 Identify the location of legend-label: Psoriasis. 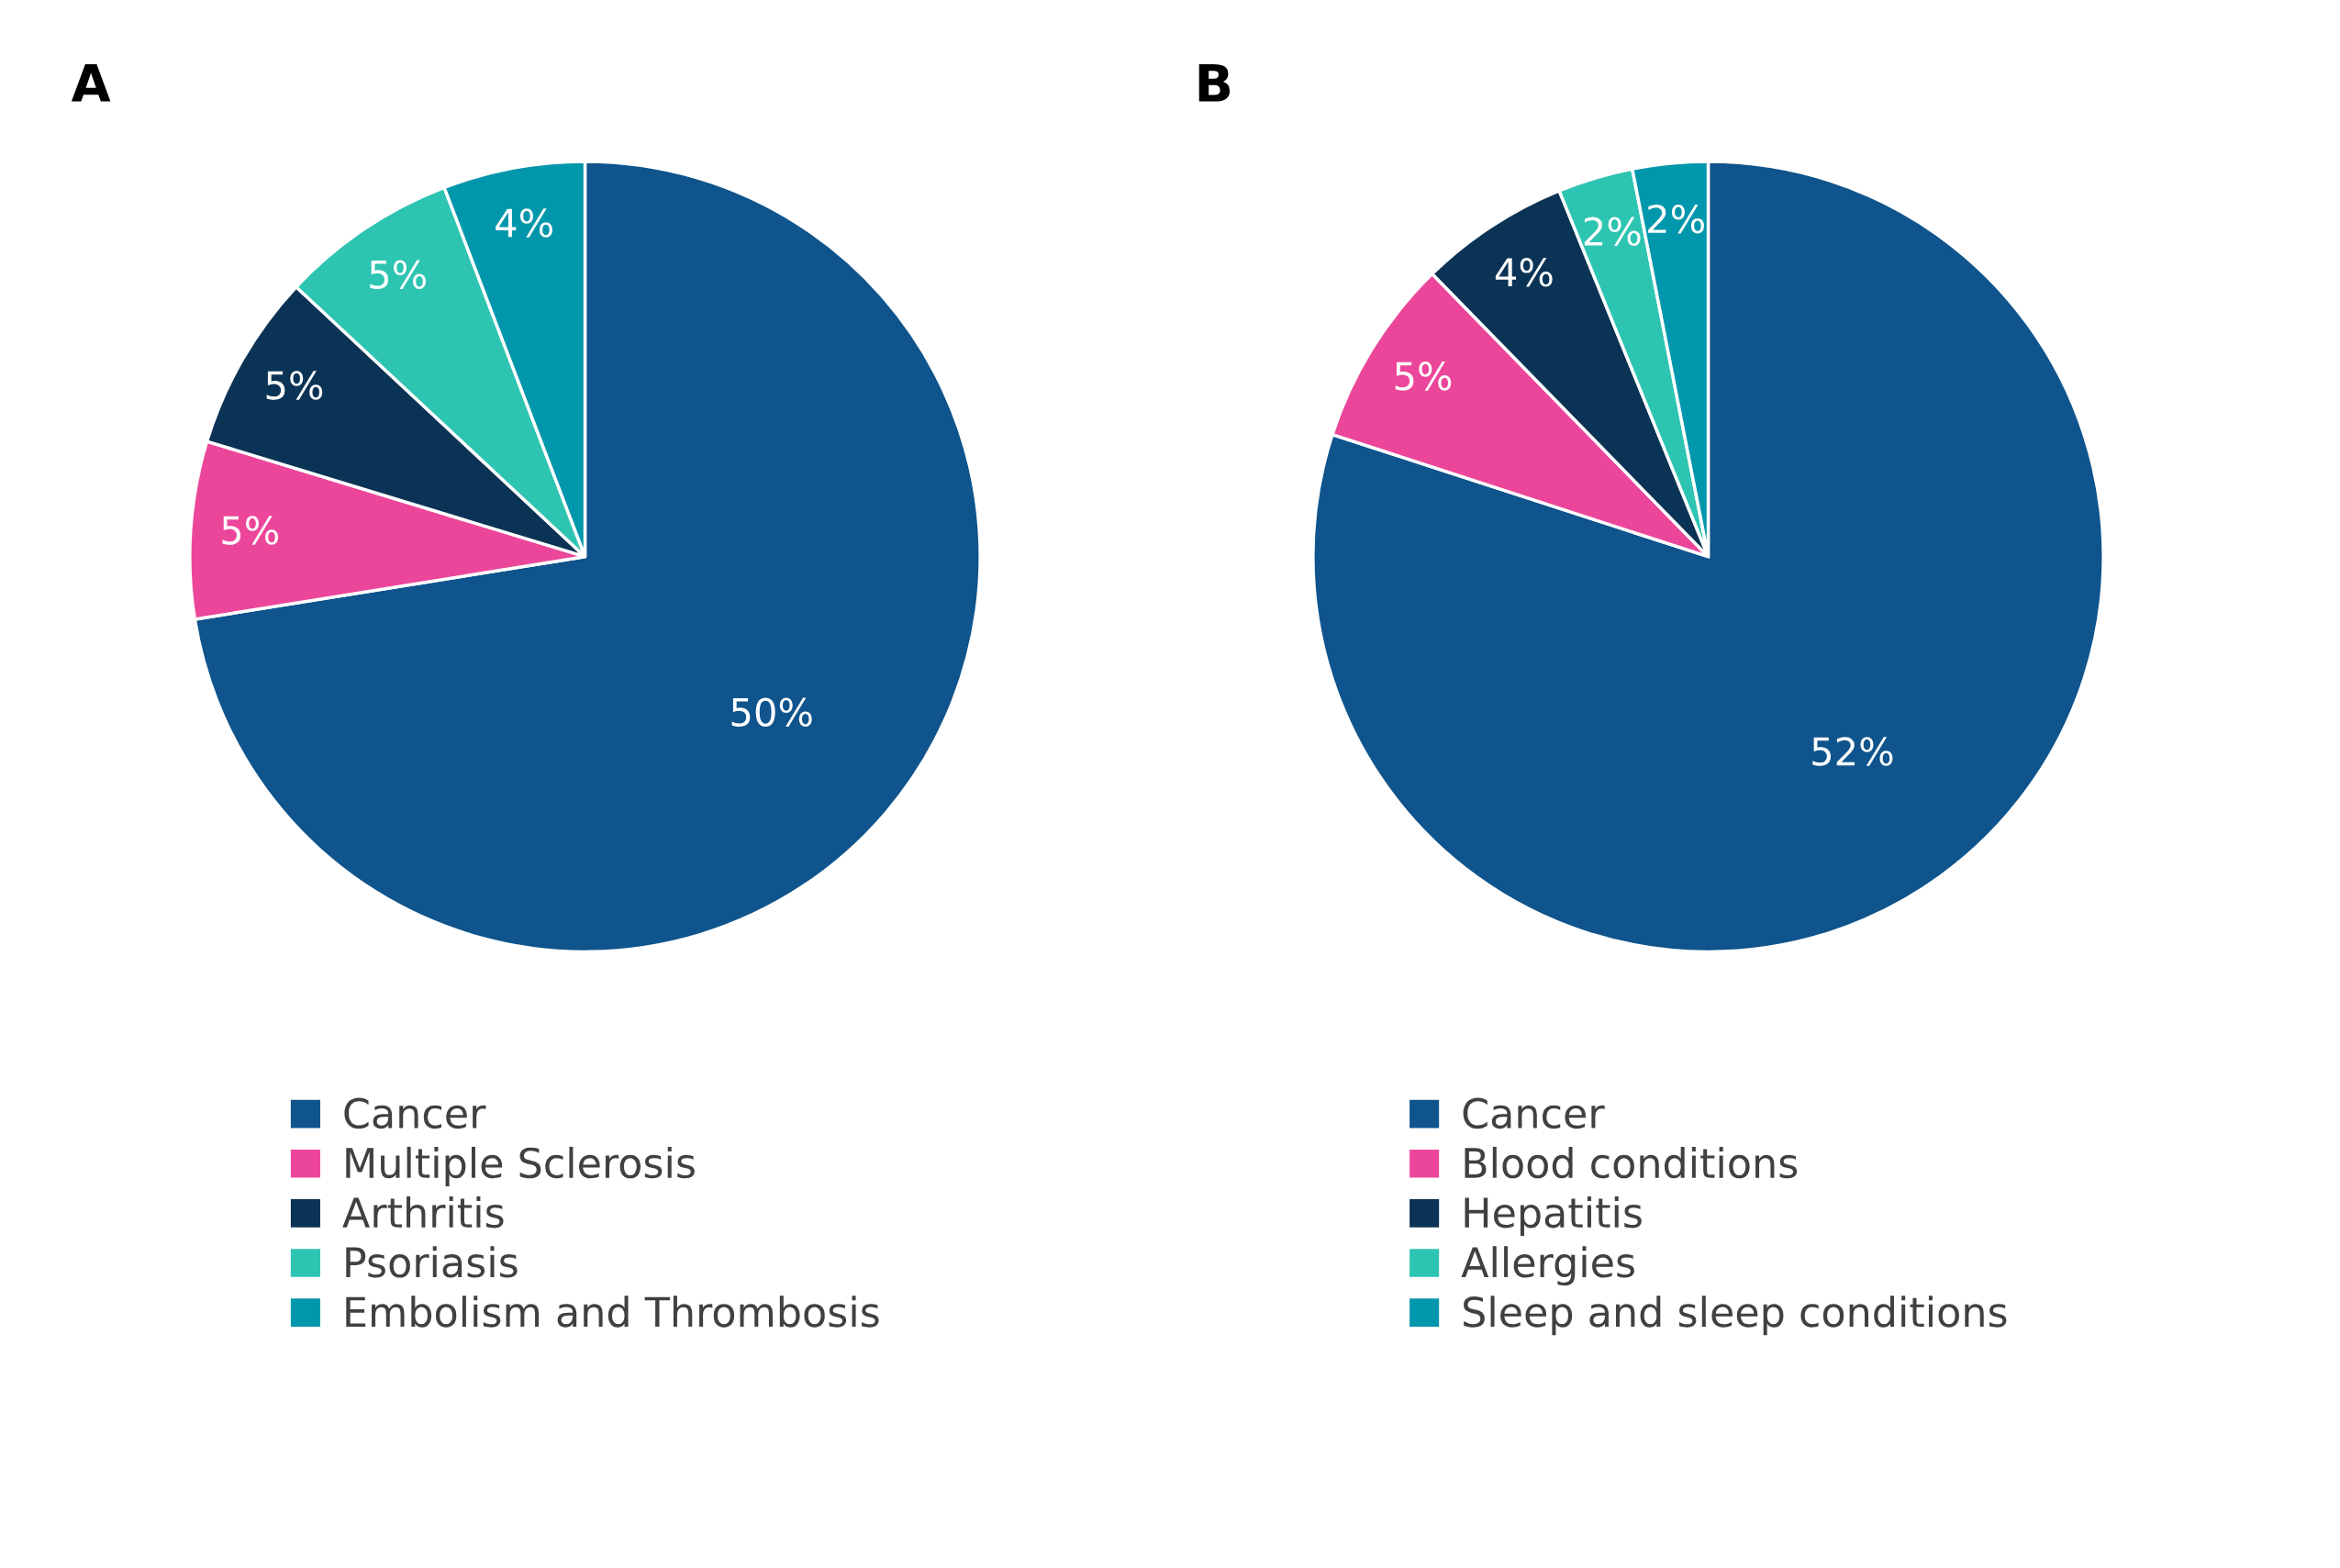
(432, 1262).